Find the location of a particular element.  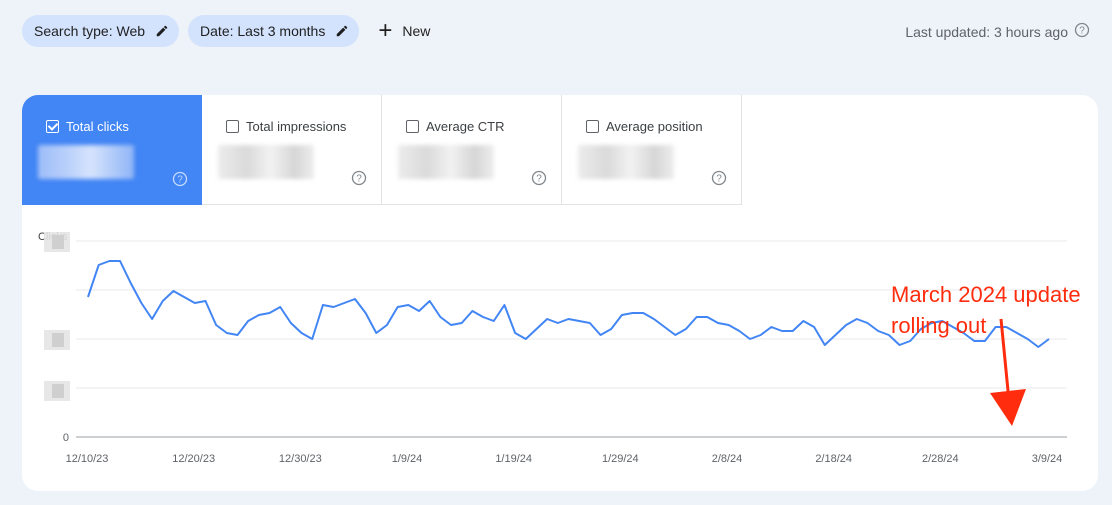

new-filter-label: New is located at coordinates (416, 31).